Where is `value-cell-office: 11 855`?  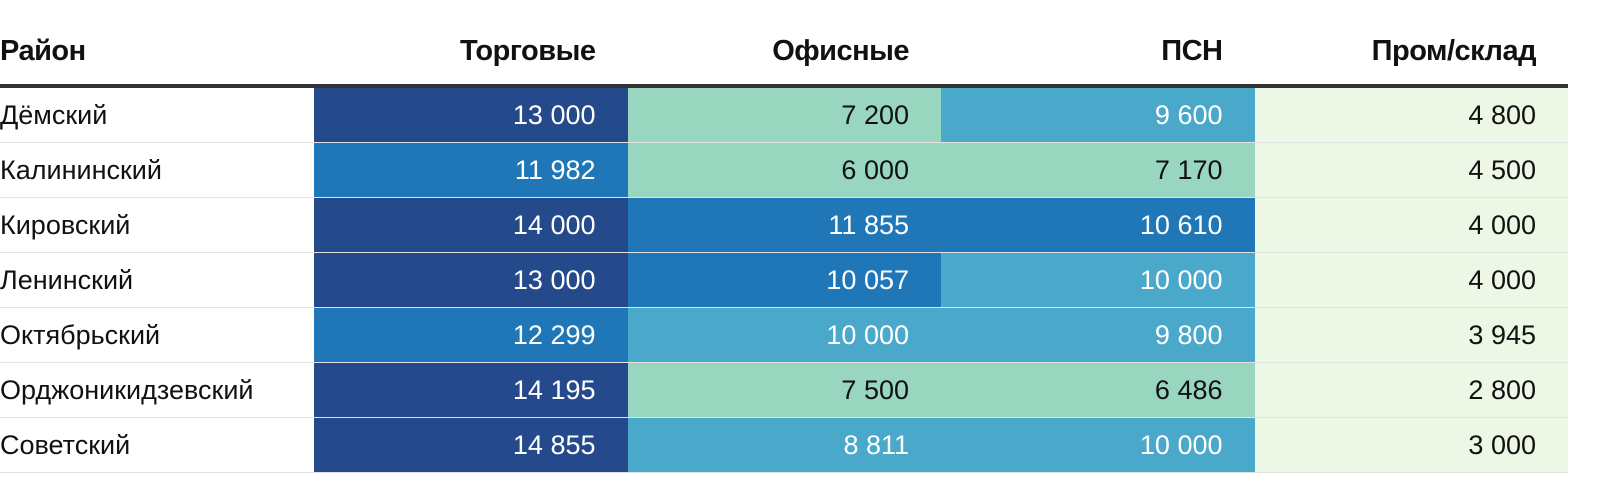 value-cell-office: 11 855 is located at coordinates (784, 225).